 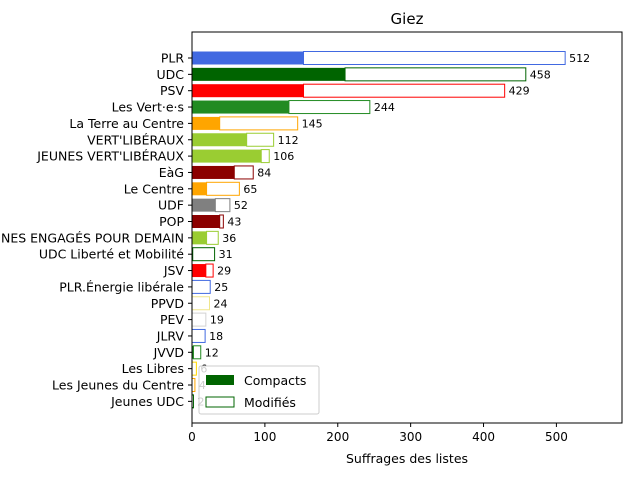 What do you see at coordinates (288, 140) in the screenshot?
I see `value-label-row-5: 112` at bounding box center [288, 140].